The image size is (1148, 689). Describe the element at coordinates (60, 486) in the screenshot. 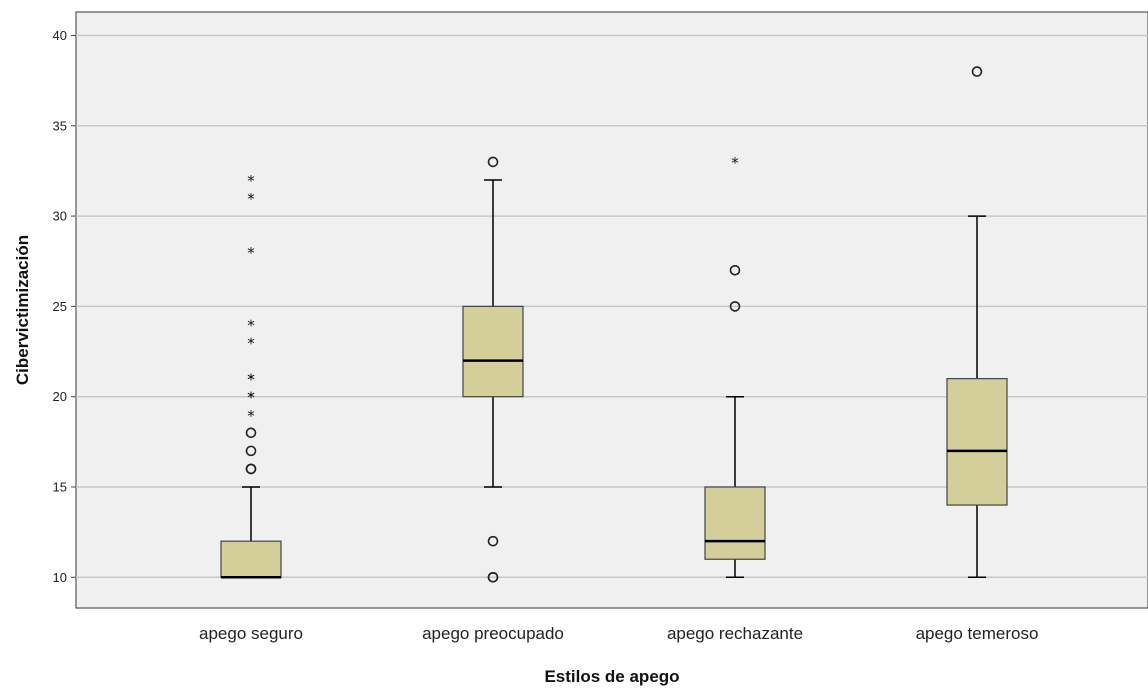

I see `y-tick-label: 15` at that location.